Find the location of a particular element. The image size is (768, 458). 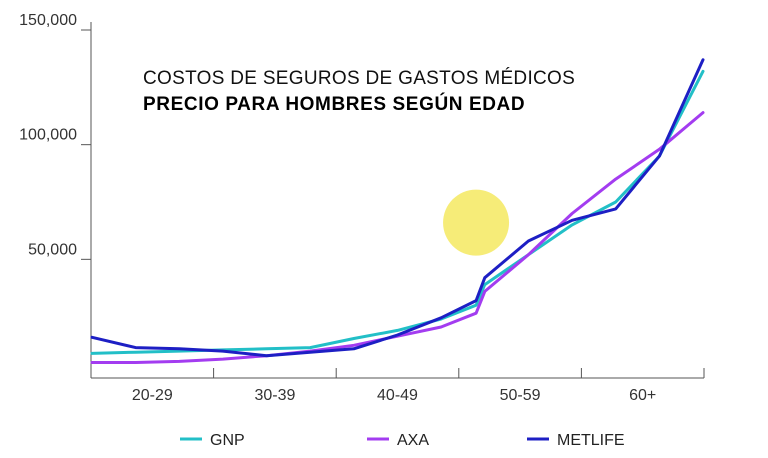

legend-label-axa: AXA is located at coordinates (413, 440).